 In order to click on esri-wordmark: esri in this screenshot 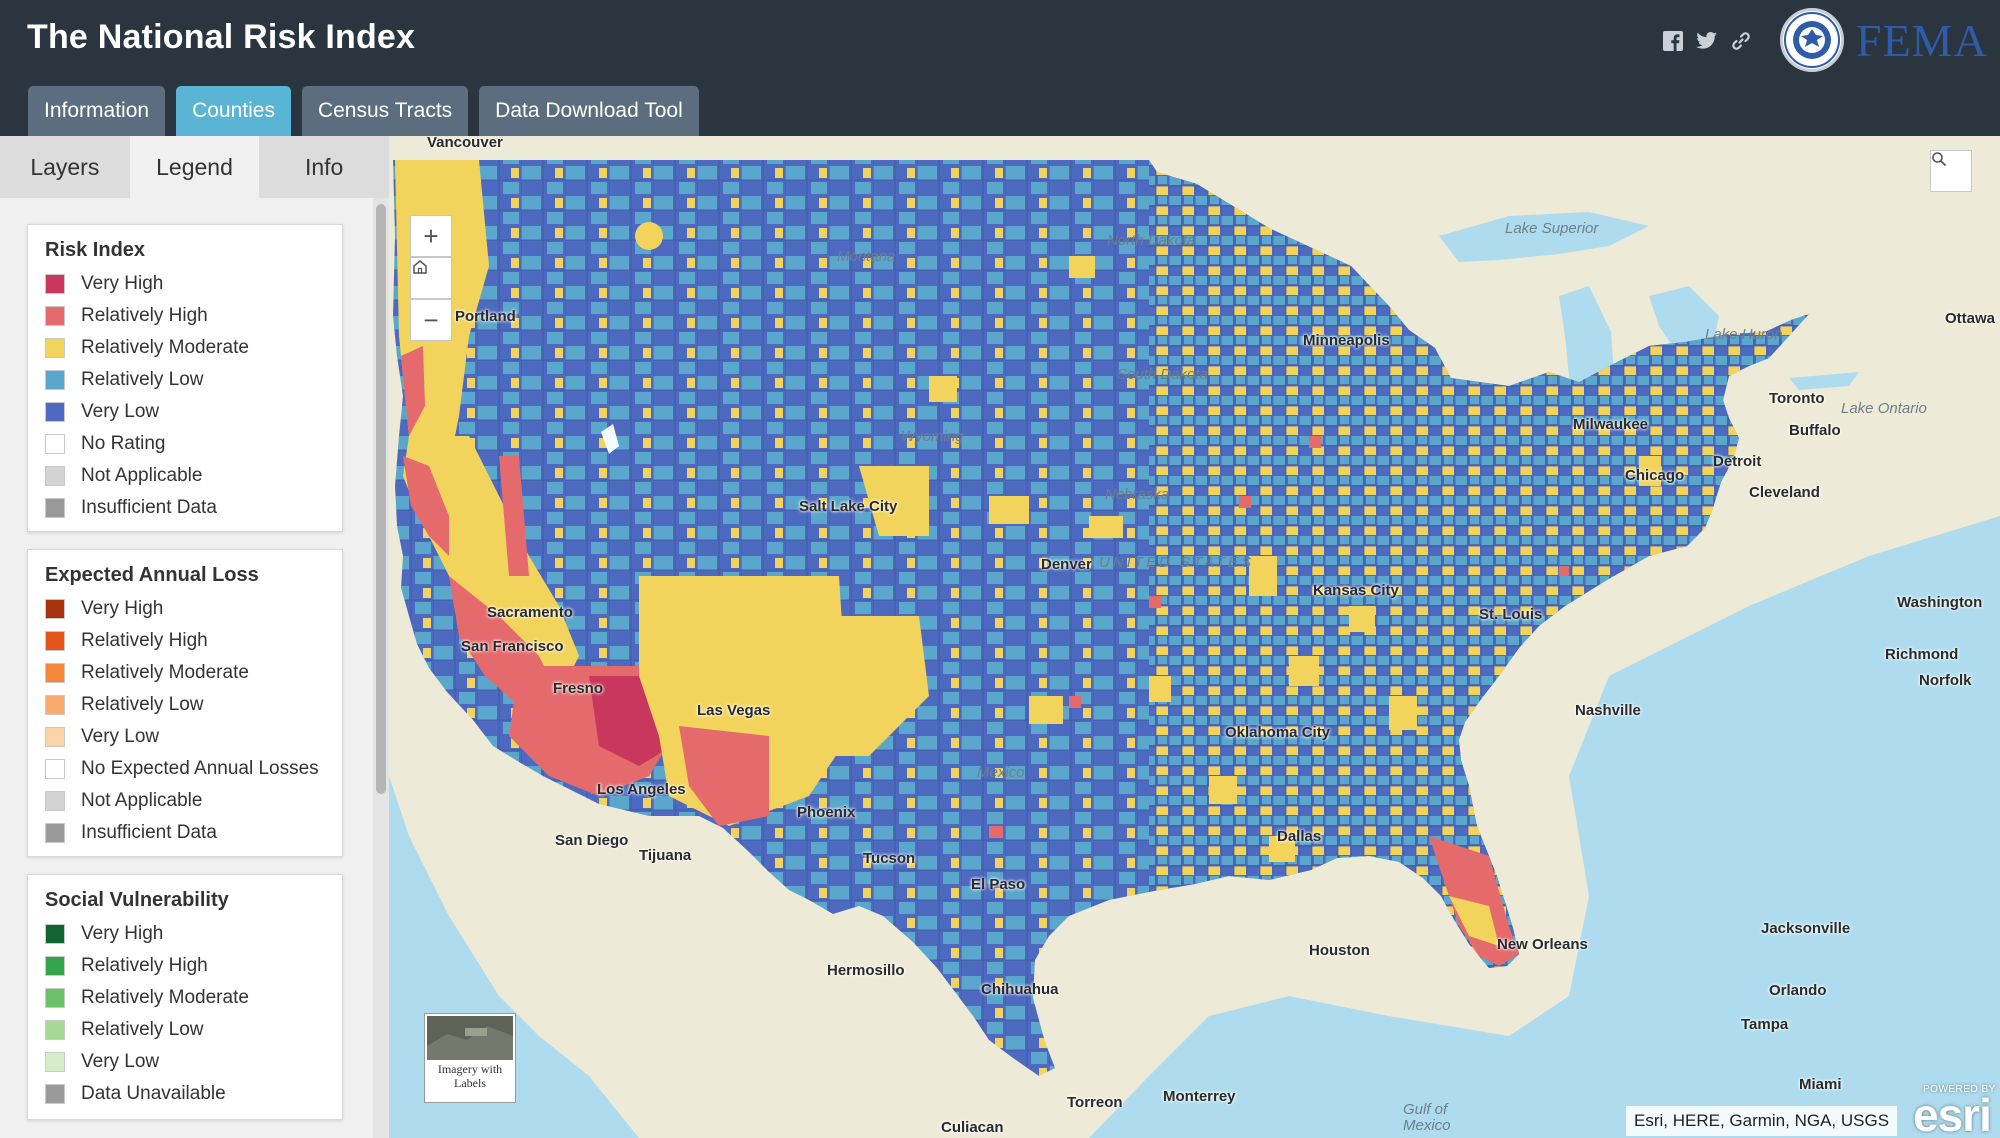, I will do `click(1952, 1113)`.